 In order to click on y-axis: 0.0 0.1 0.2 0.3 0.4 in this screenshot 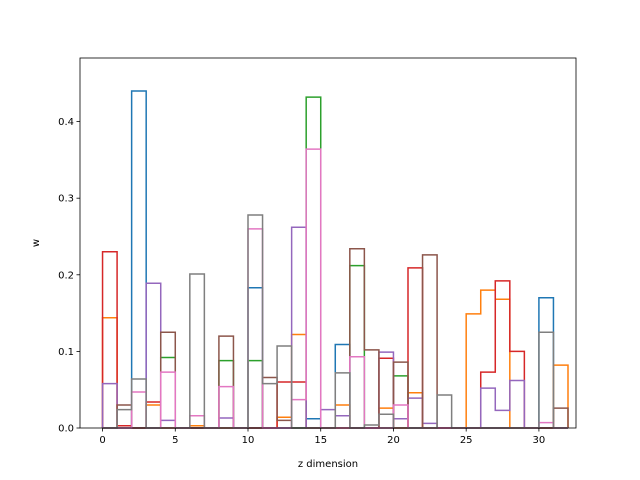, I will do `click(69, 276)`.